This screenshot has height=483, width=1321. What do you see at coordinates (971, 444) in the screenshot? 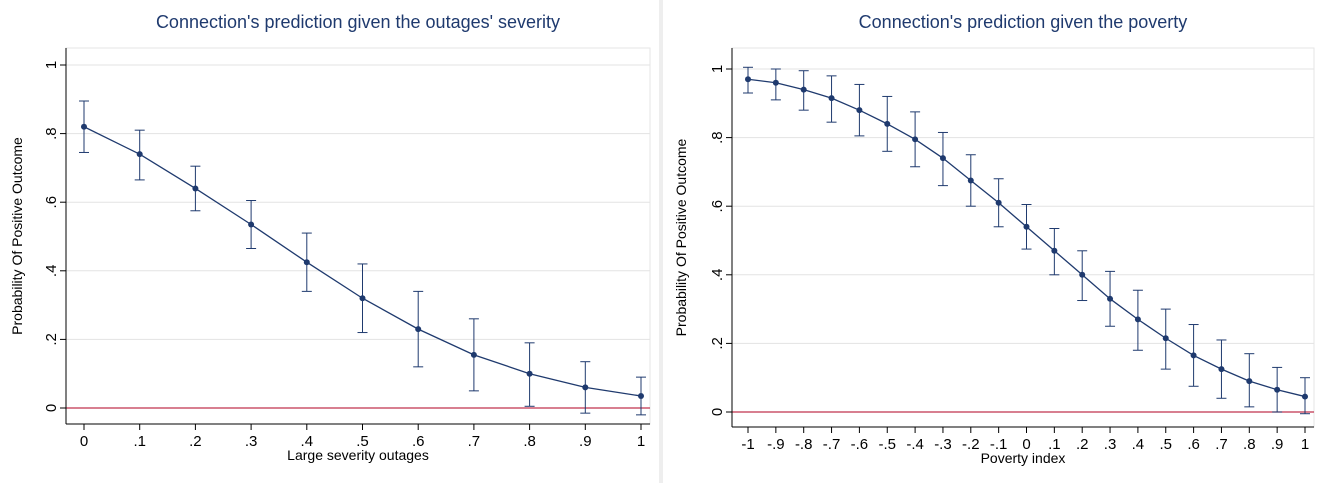
I see `x-tick-label: -.2` at bounding box center [971, 444].